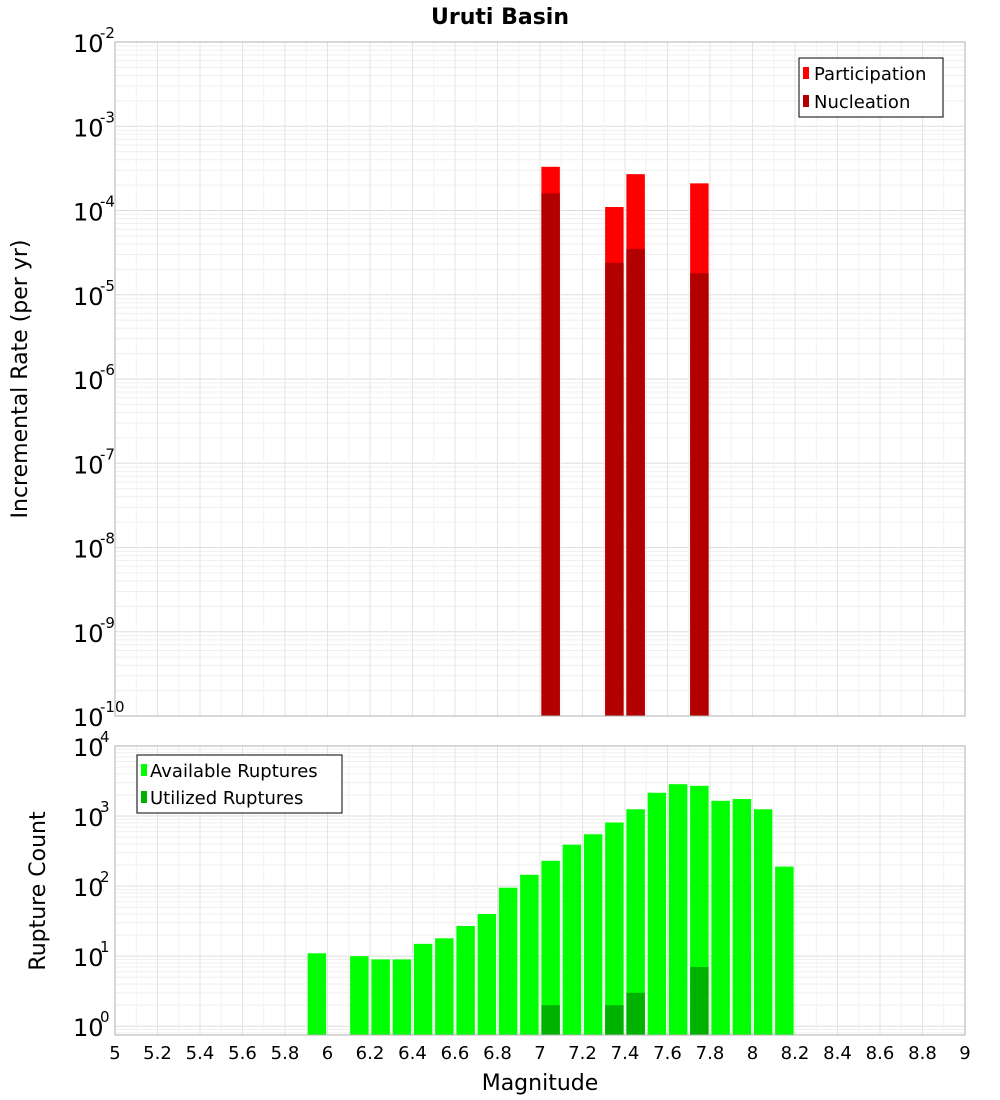  I want to click on x-tick-5.6: 5.6, so click(242, 1053).